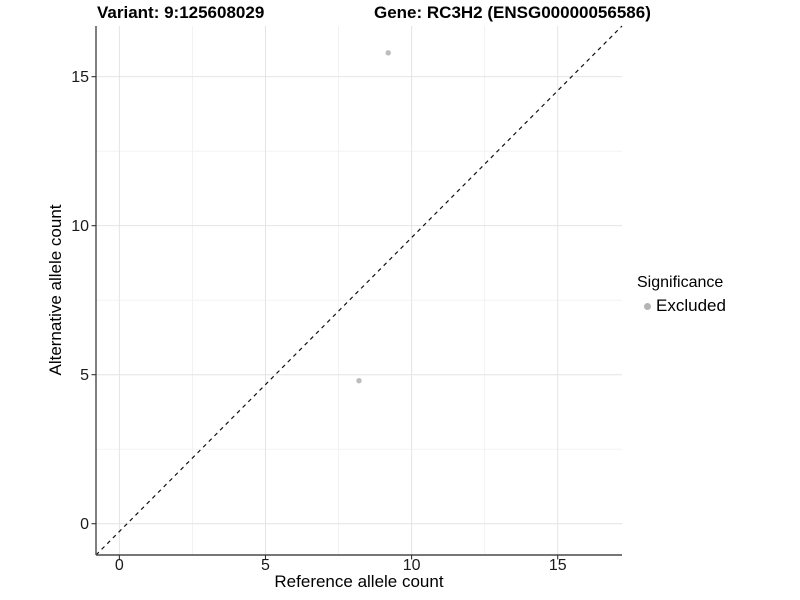  What do you see at coordinates (80, 77) in the screenshot?
I see `y-tick-label: 15` at bounding box center [80, 77].